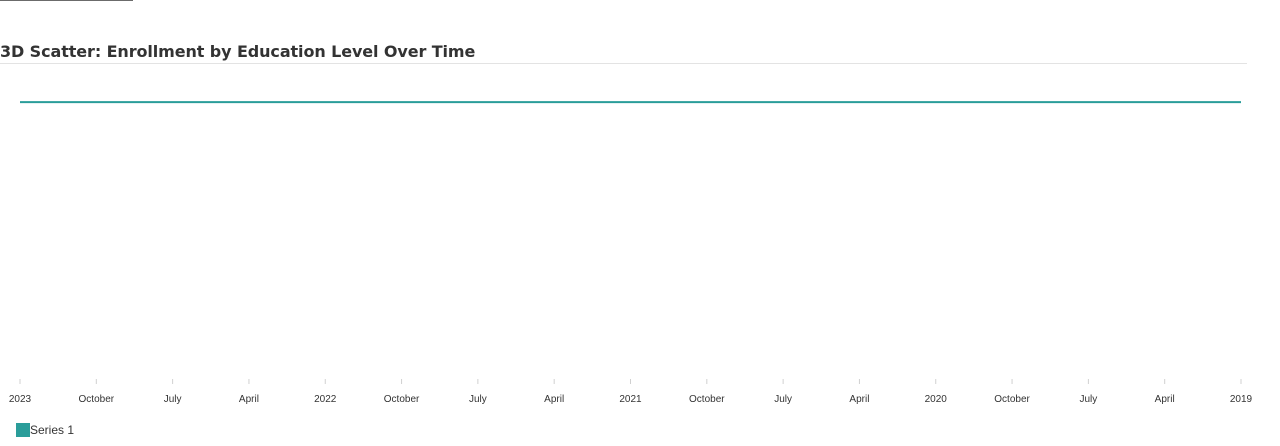  Describe the element at coordinates (20, 399) in the screenshot. I see `x-tick-label: 2023` at that location.